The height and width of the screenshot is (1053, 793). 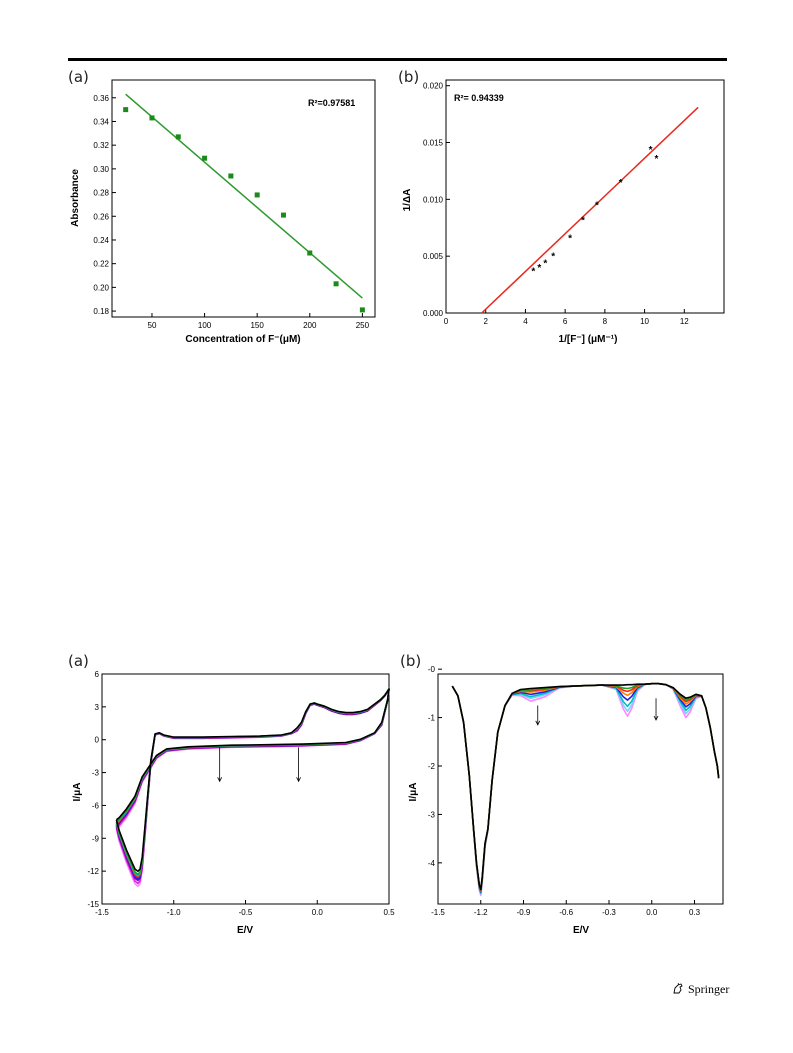 What do you see at coordinates (432, 669) in the screenshot?
I see `y-tick-label: -0` at bounding box center [432, 669].